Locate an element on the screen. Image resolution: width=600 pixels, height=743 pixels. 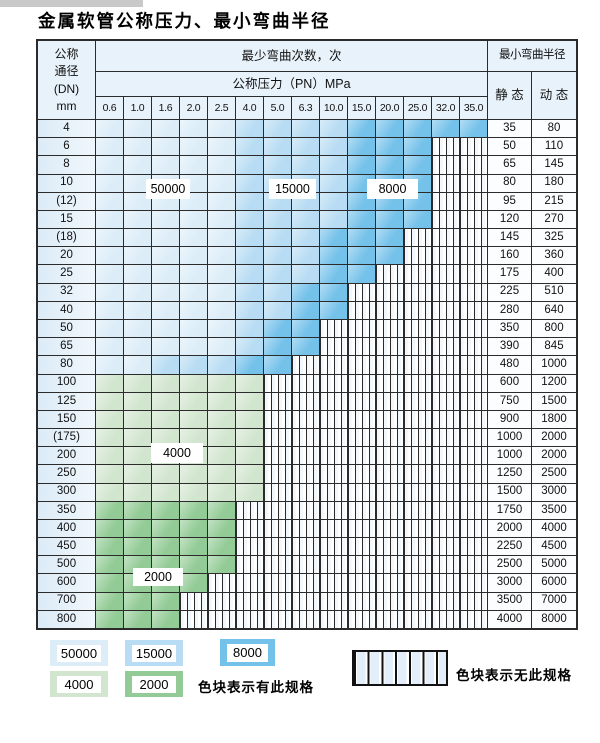
spec-cell-dn4-pn2.5 is located at coordinates (221, 129).